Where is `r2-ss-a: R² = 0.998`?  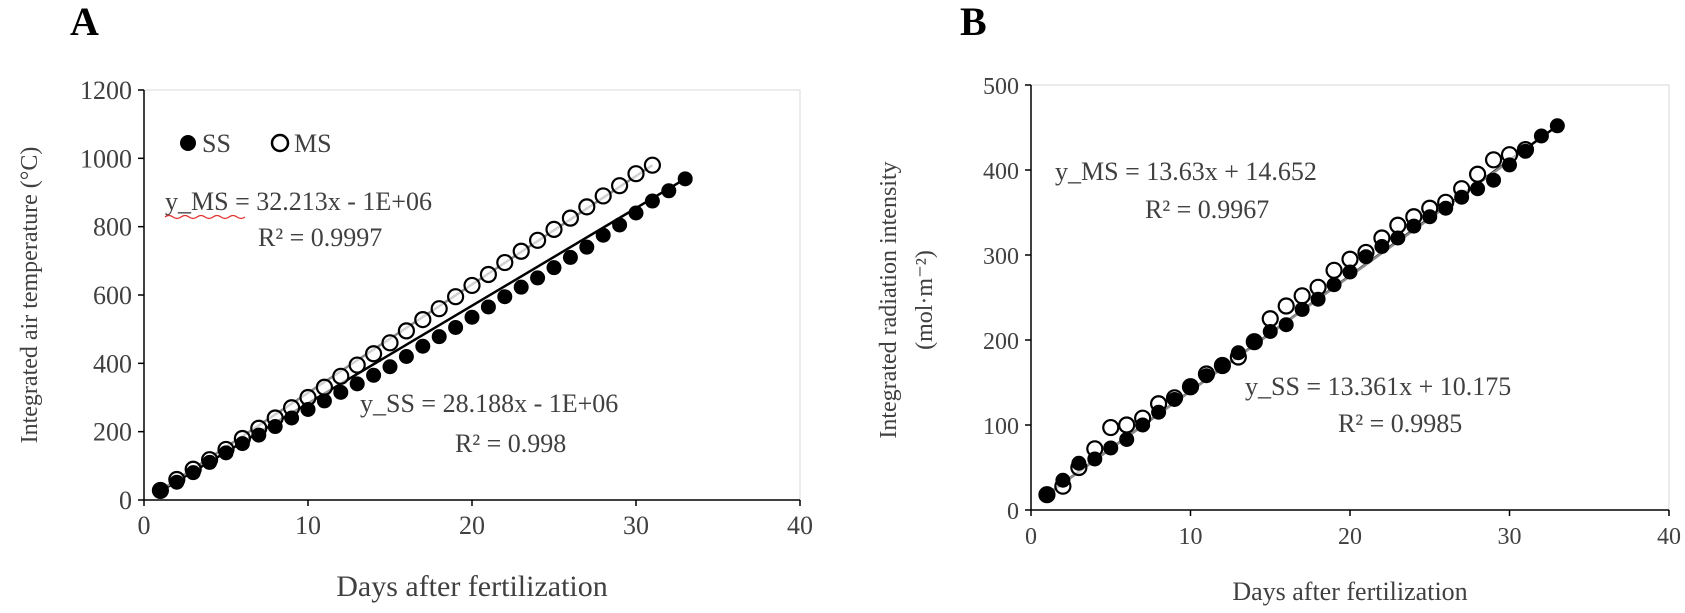 r2-ss-a: R² = 0.998 is located at coordinates (510, 443).